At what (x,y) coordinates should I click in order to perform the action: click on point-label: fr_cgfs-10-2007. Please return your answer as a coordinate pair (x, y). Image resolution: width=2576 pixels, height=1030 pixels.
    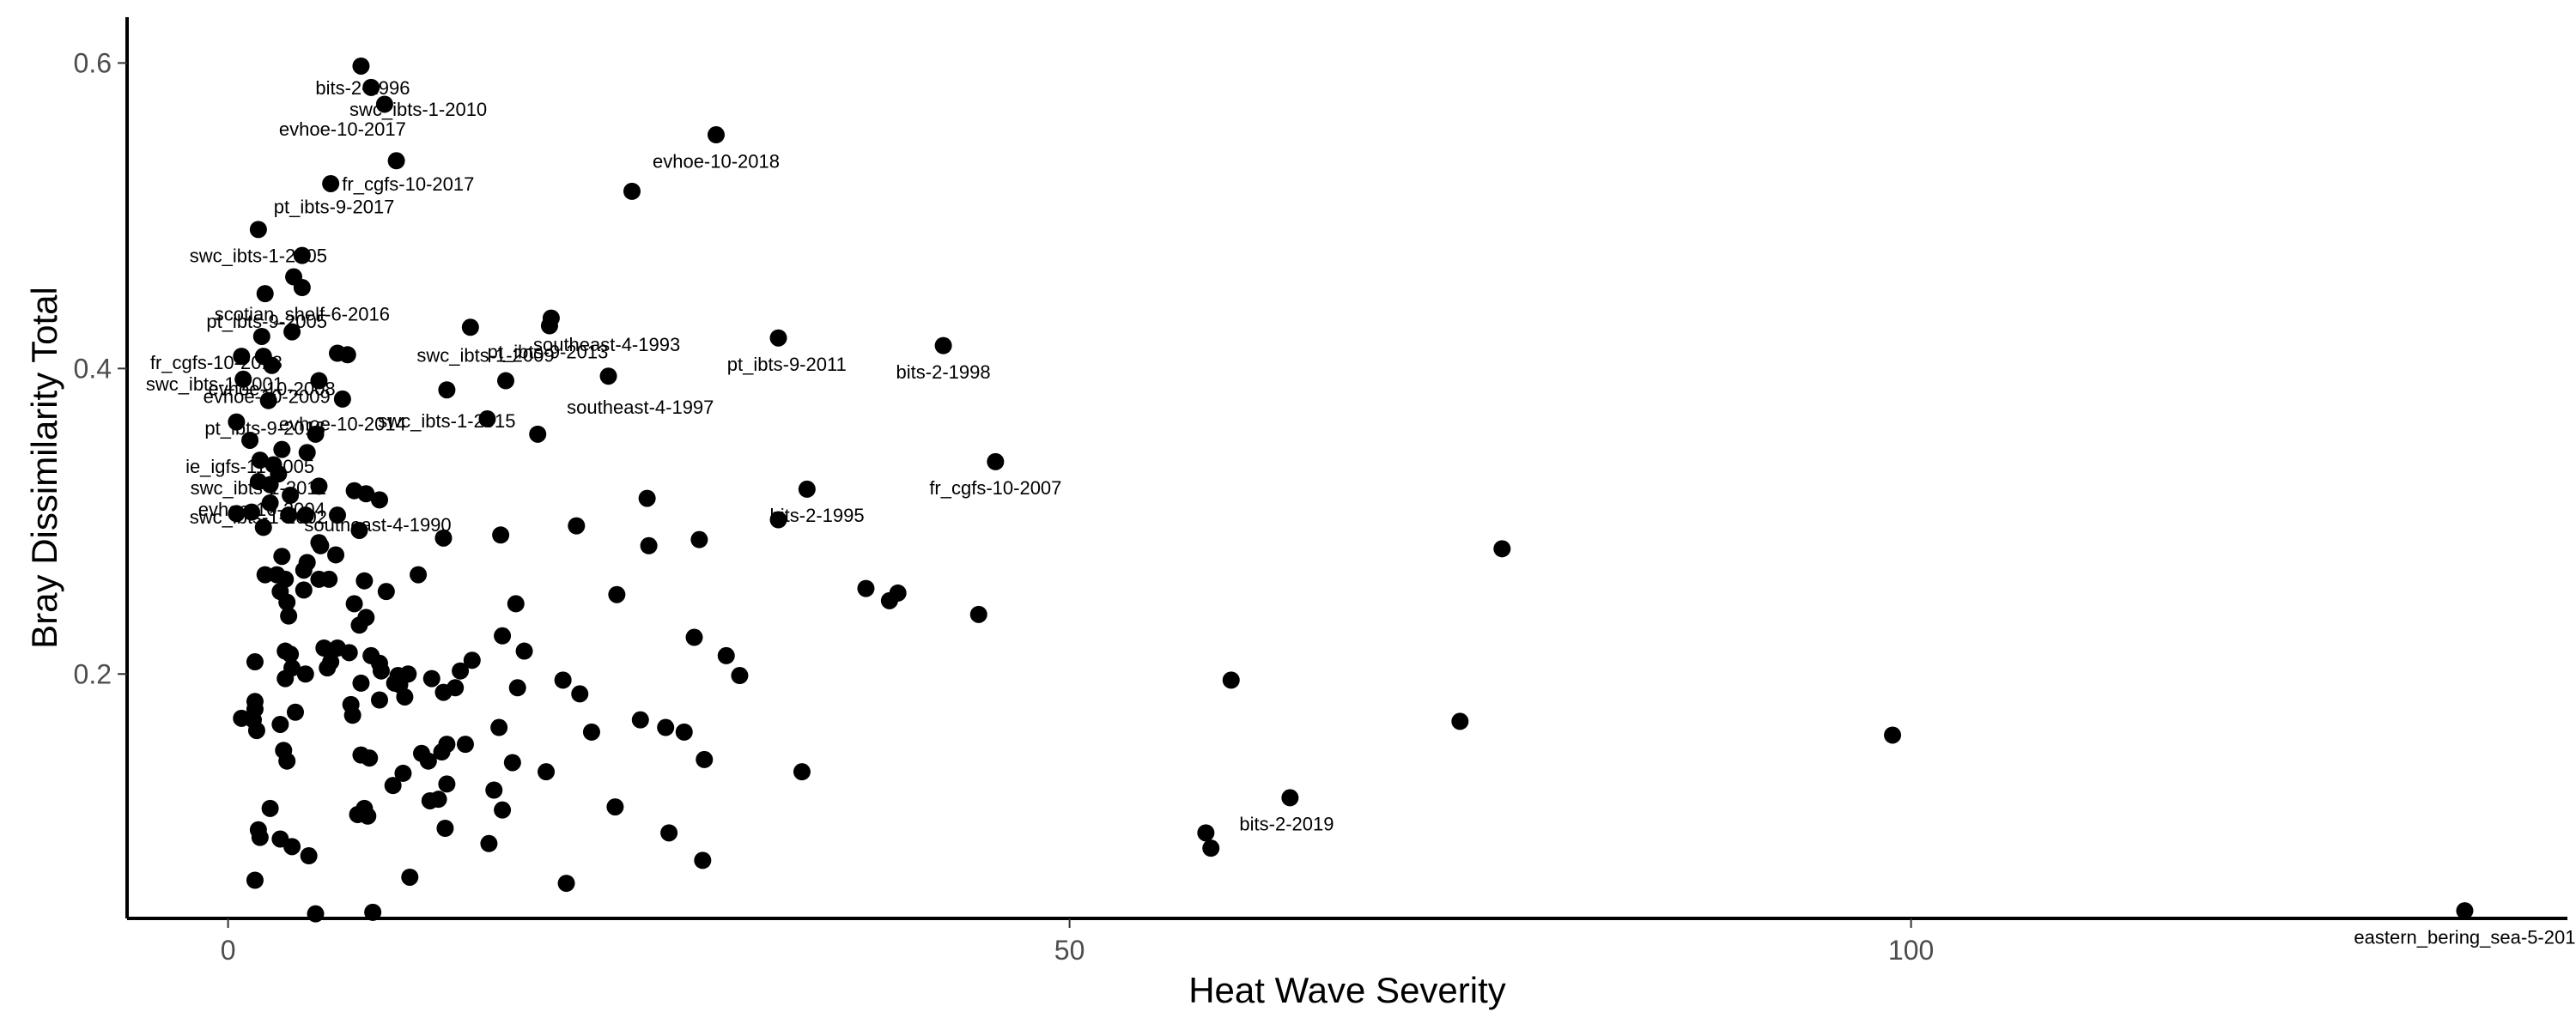
    Looking at the image, I should click on (995, 488).